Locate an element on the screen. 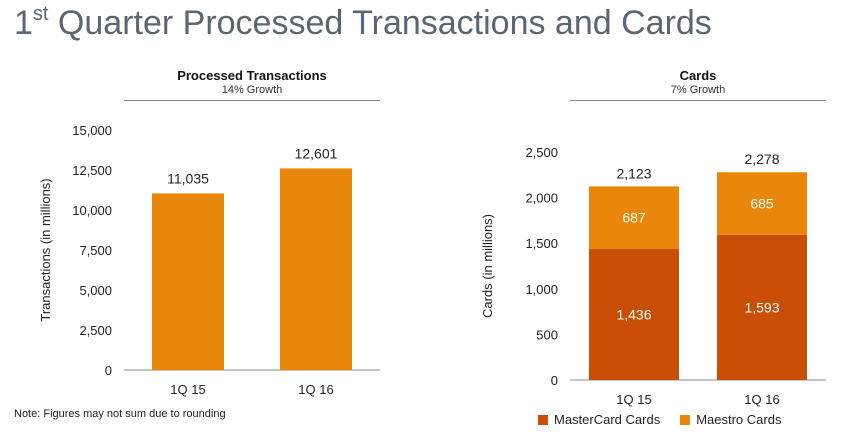  cards-chart-header: Cards 7% Growth is located at coordinates (698, 84).